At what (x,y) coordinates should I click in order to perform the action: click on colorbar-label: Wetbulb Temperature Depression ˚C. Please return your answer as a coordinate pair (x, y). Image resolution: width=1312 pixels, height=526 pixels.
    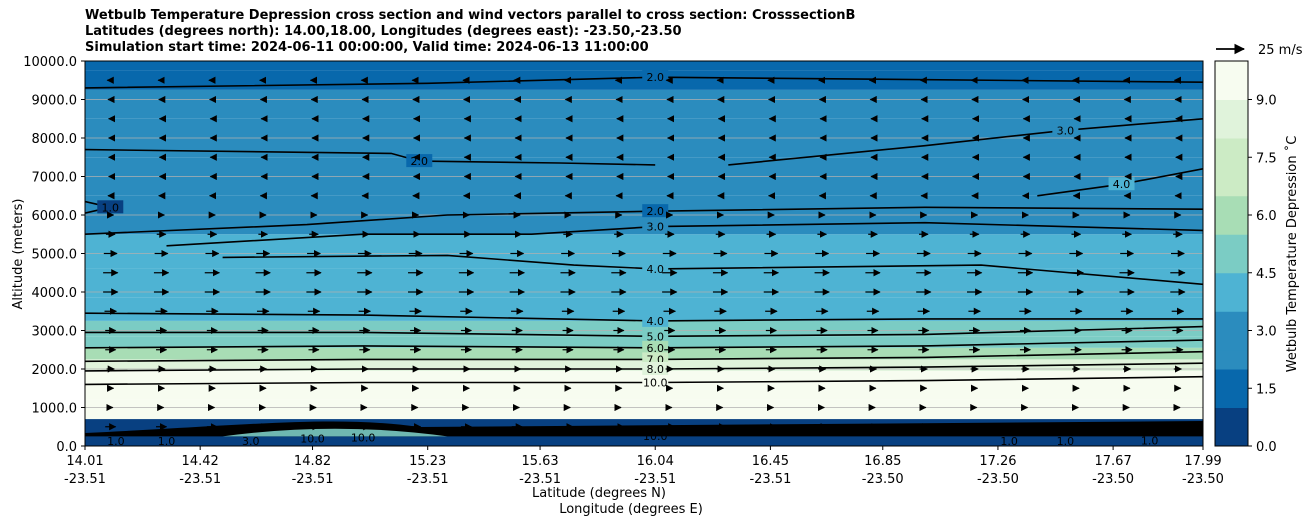
    Looking at the image, I should click on (1292, 254).